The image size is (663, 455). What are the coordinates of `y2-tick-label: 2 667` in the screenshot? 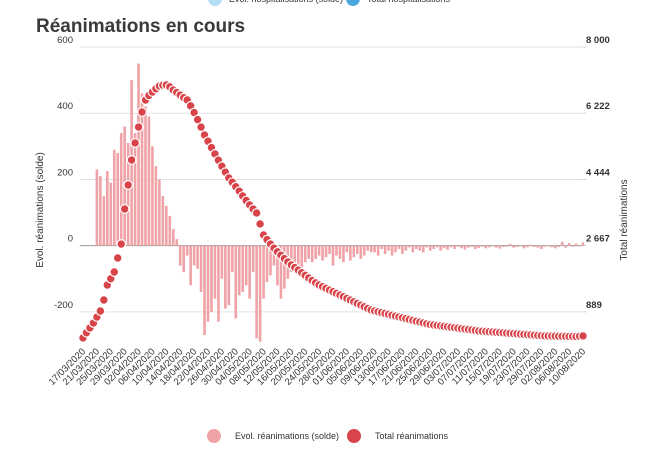 It's located at (598, 239).